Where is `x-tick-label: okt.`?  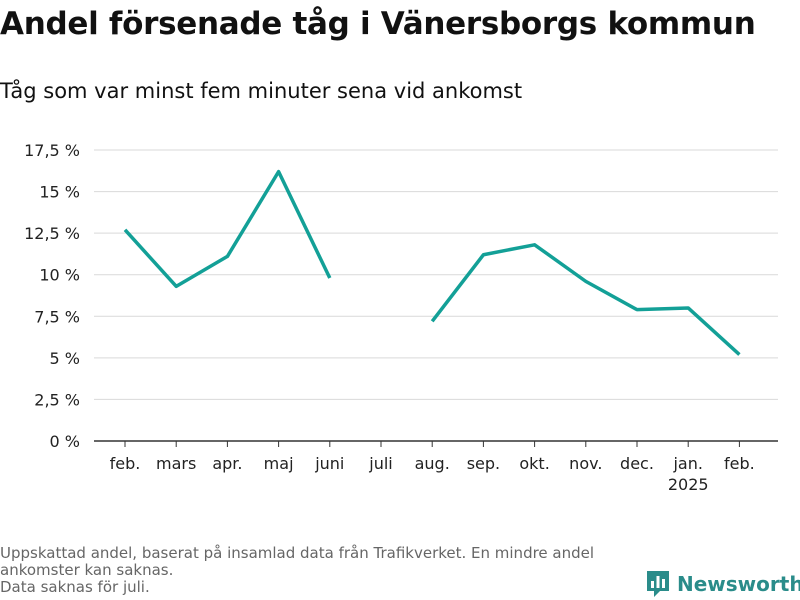
x-tick-label: okt. is located at coordinates (534, 463).